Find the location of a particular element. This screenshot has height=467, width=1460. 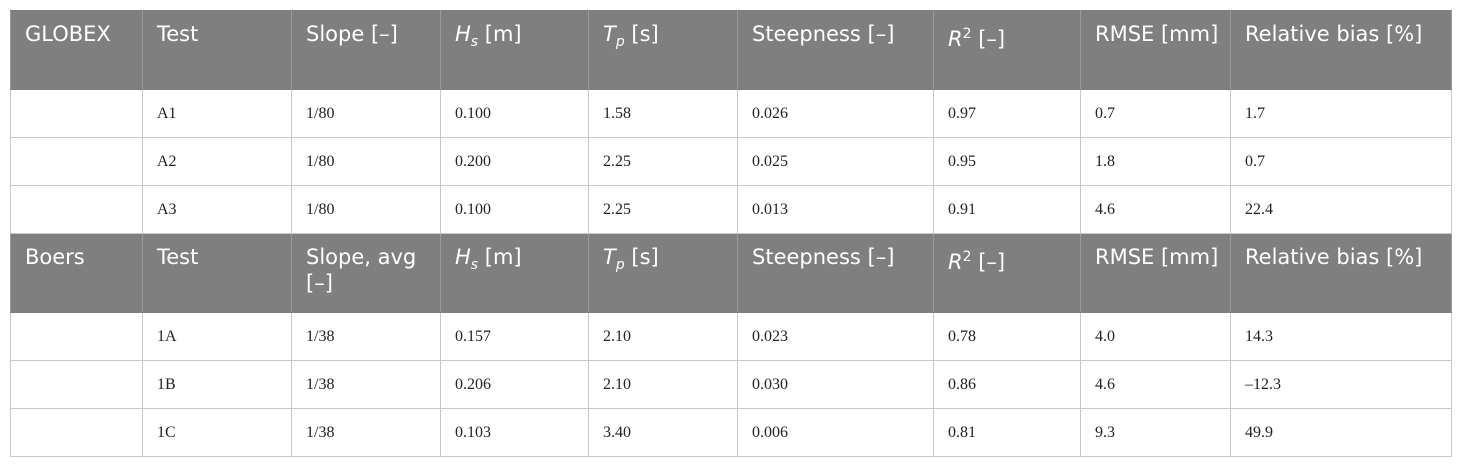

data-cell: A2 is located at coordinates (217, 161).